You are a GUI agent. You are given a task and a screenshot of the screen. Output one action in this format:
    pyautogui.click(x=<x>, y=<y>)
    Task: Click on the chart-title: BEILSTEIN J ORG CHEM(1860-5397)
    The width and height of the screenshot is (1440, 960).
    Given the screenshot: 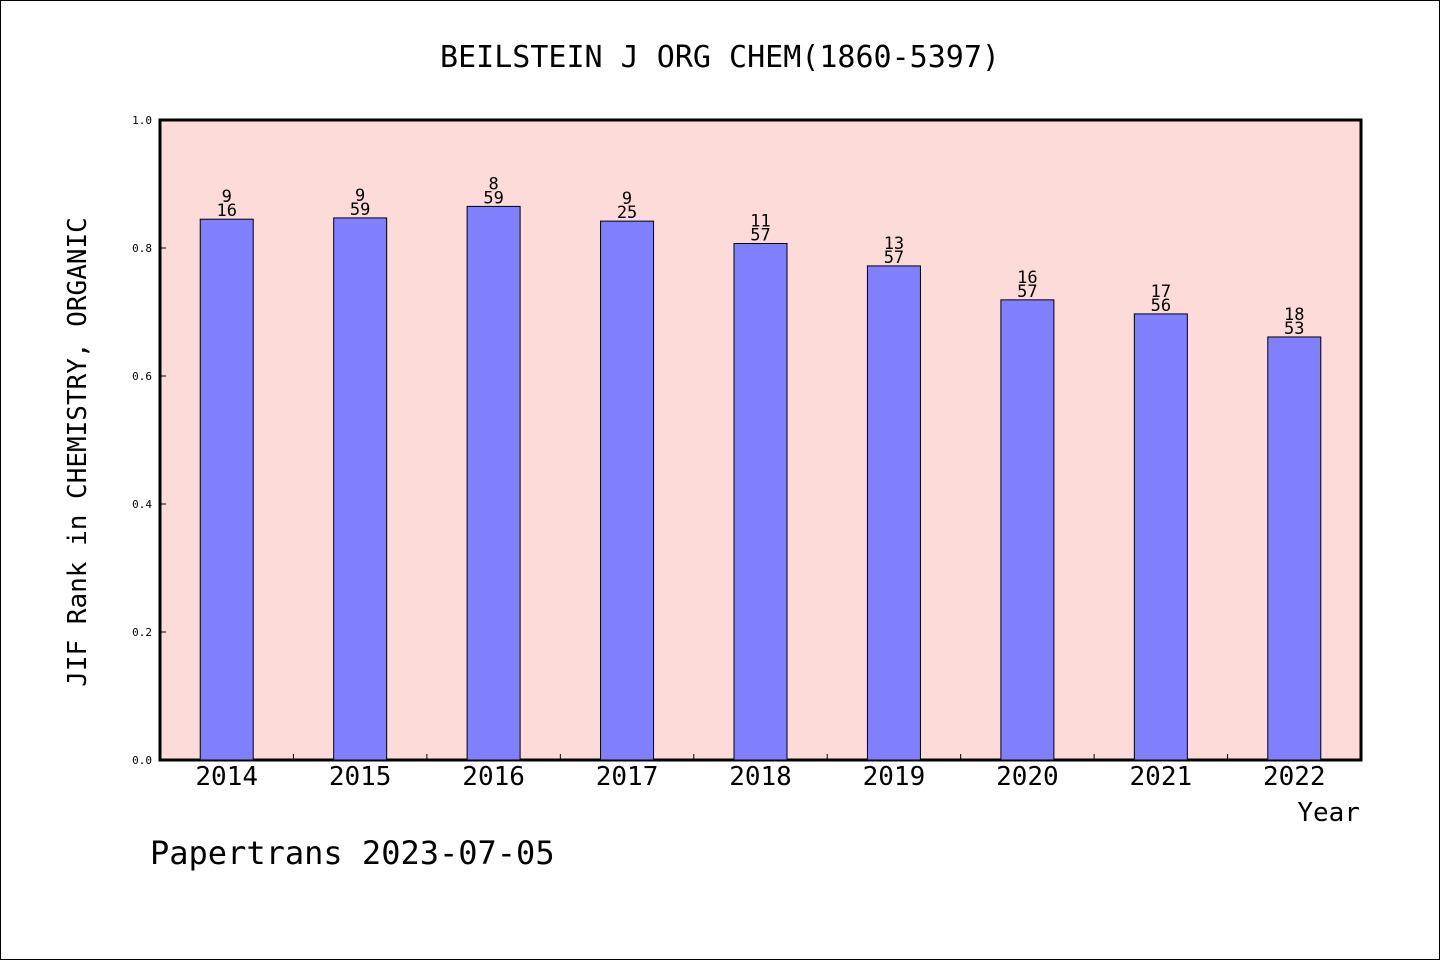 What is the action you would take?
    pyautogui.click(x=720, y=57)
    